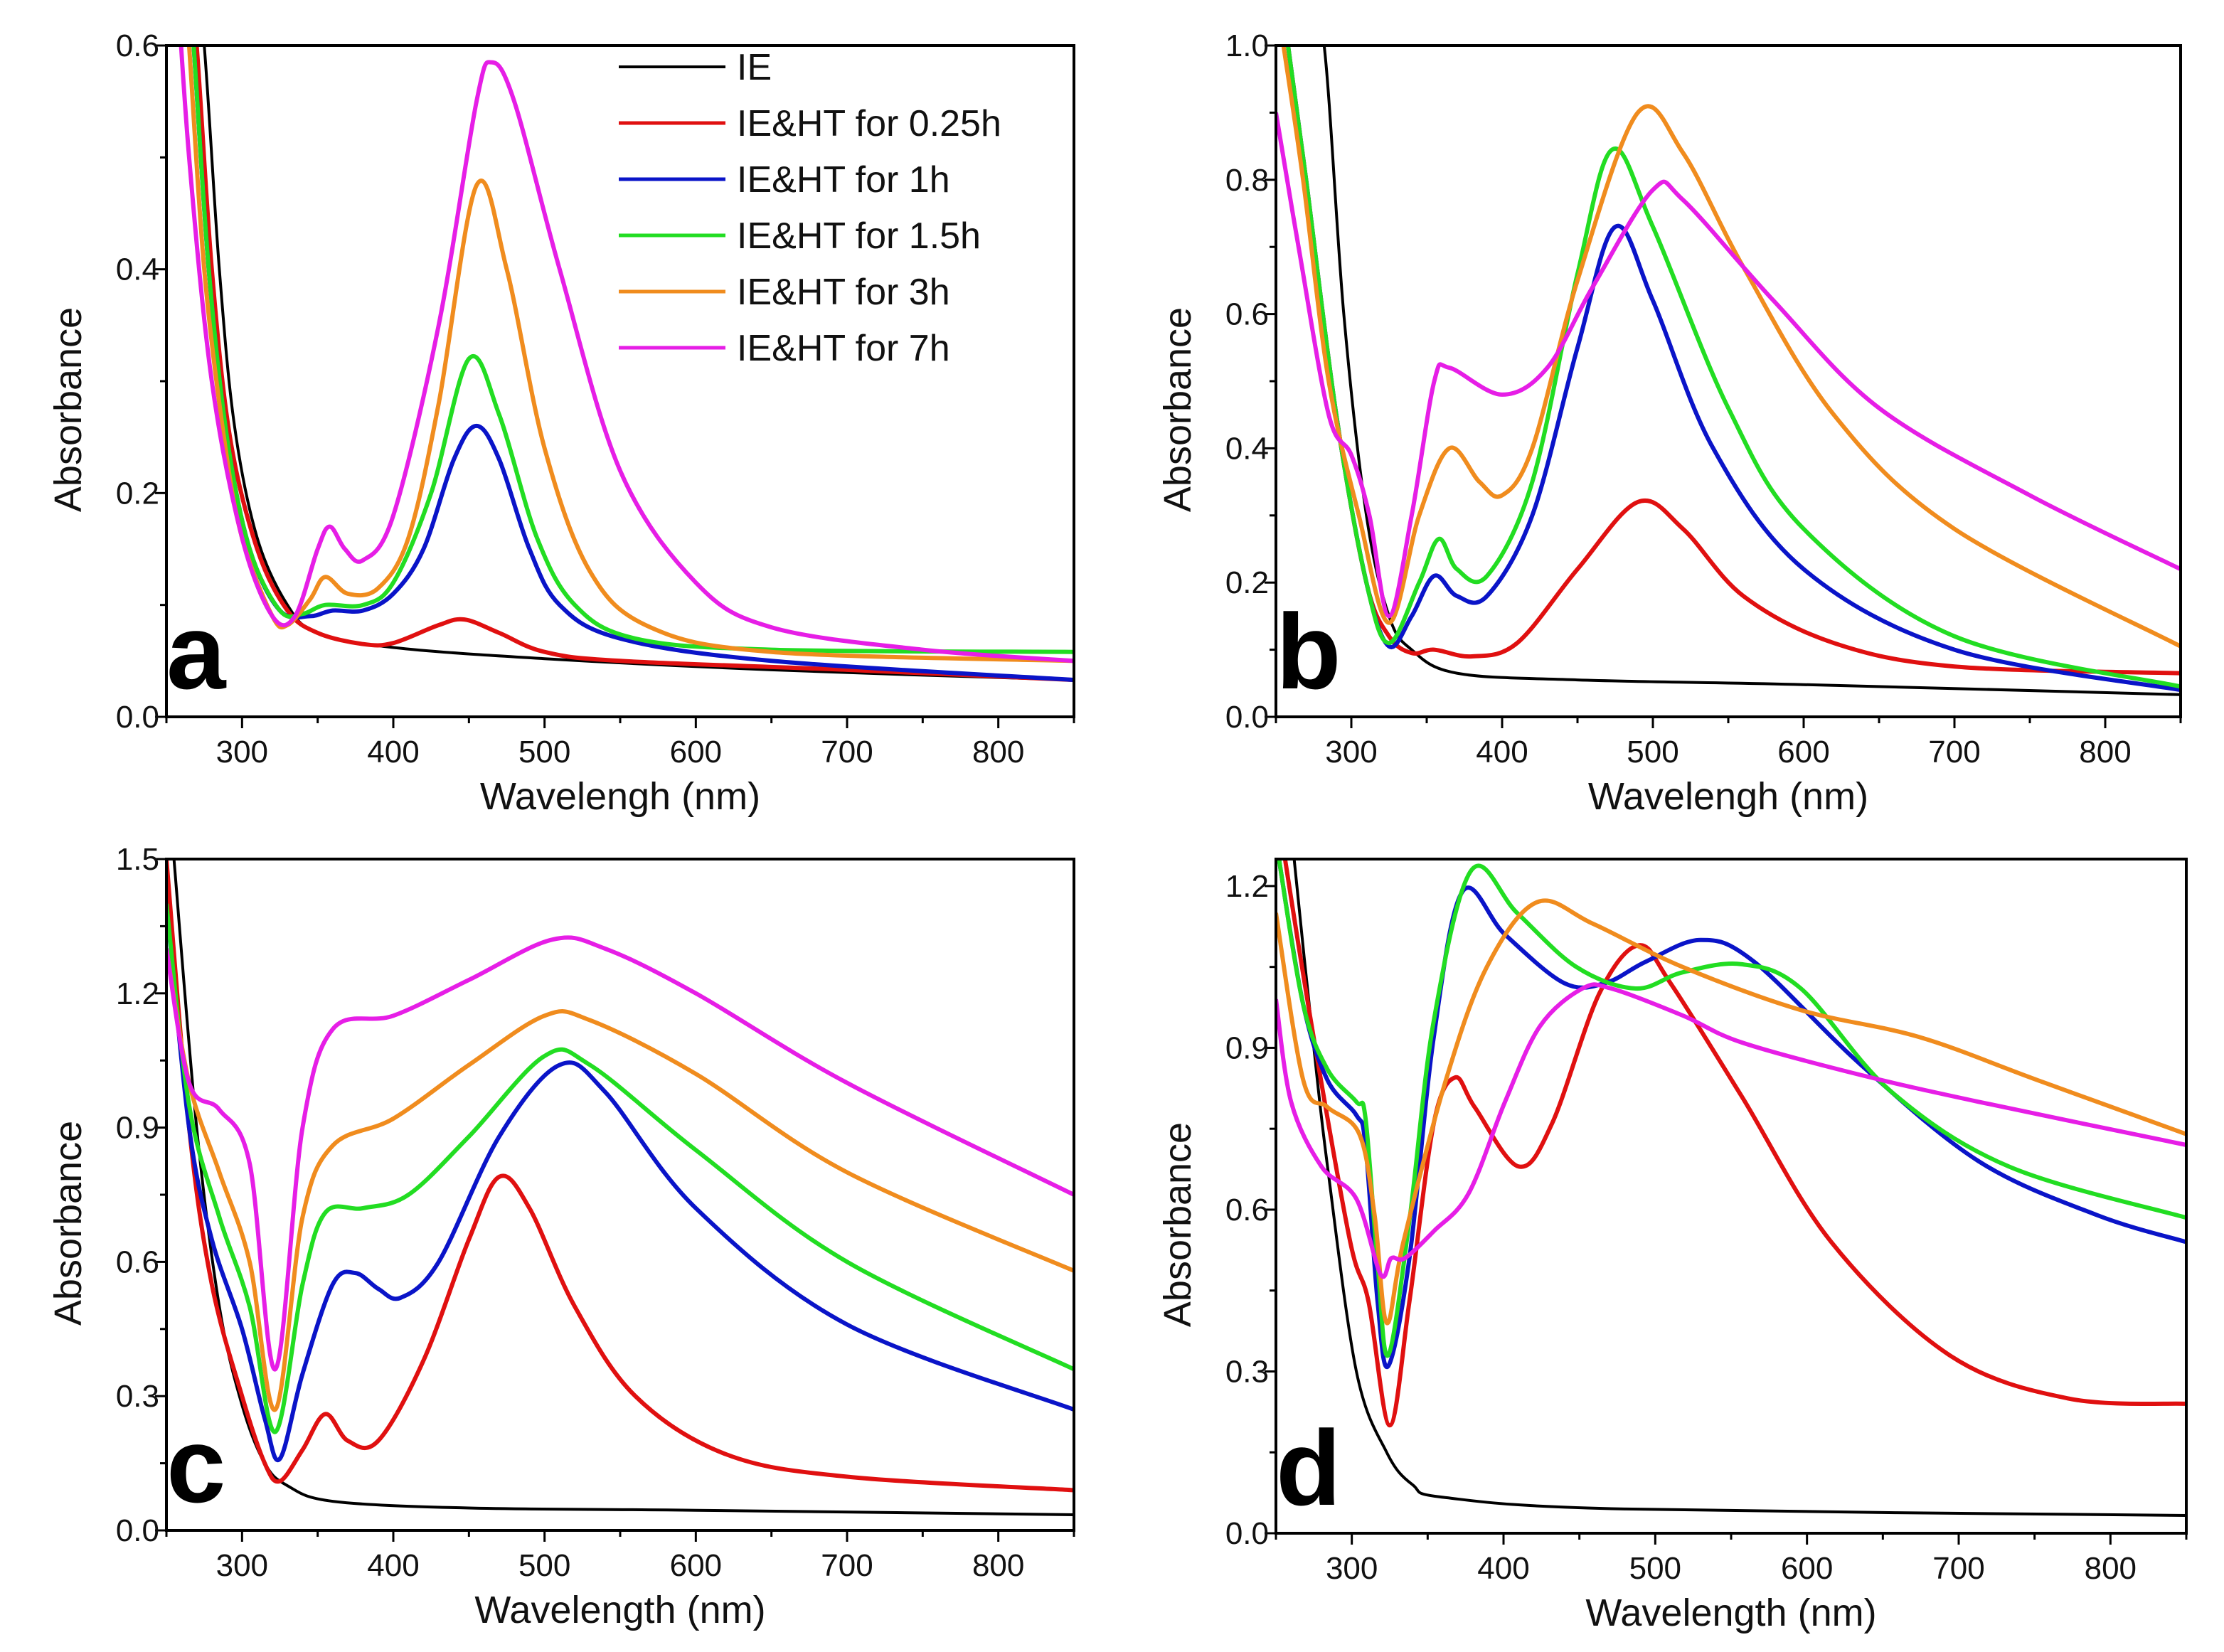  Describe the element at coordinates (844, 292) in the screenshot. I see `legend-label: IE&HT for 3h` at that location.